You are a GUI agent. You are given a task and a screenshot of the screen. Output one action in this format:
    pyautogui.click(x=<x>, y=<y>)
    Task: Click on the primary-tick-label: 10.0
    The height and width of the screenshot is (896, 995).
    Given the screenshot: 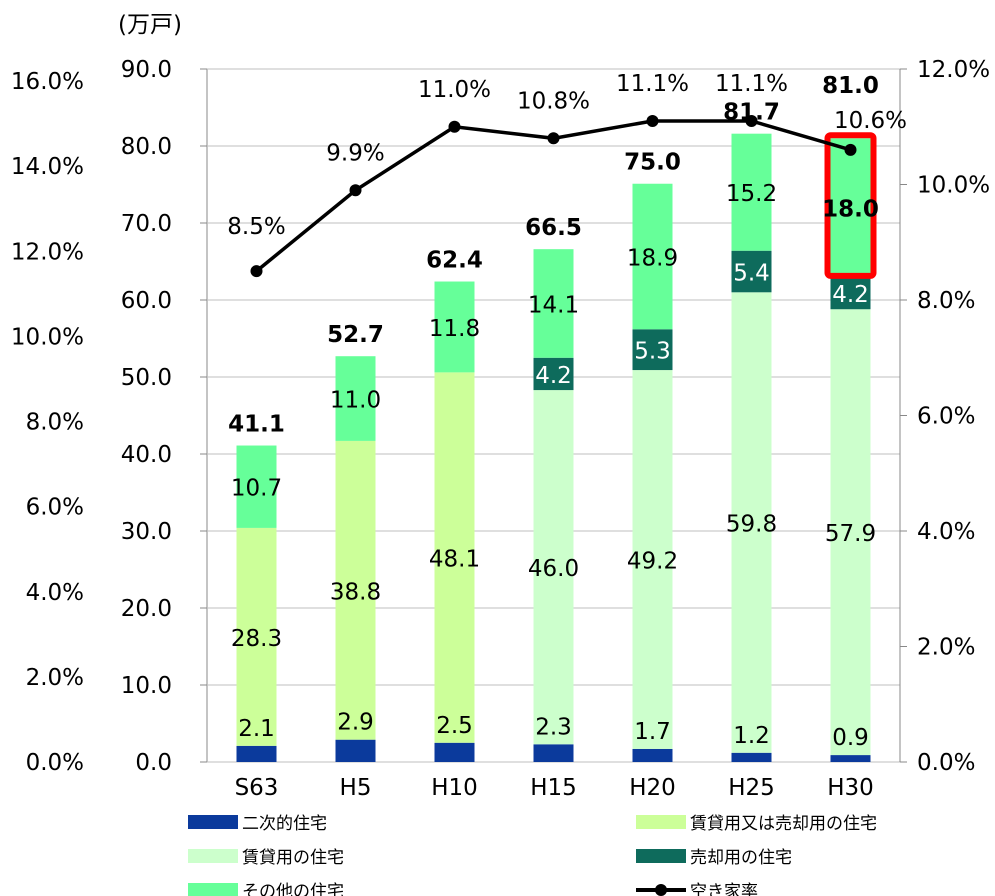 What is the action you would take?
    pyautogui.click(x=146, y=686)
    